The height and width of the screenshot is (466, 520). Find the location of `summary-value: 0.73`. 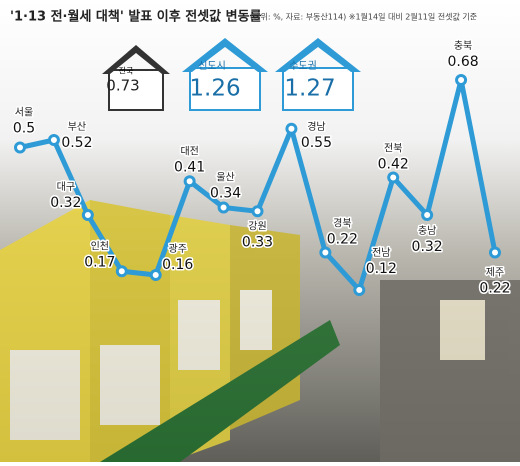

summary-value: 0.73 is located at coordinates (122, 86).